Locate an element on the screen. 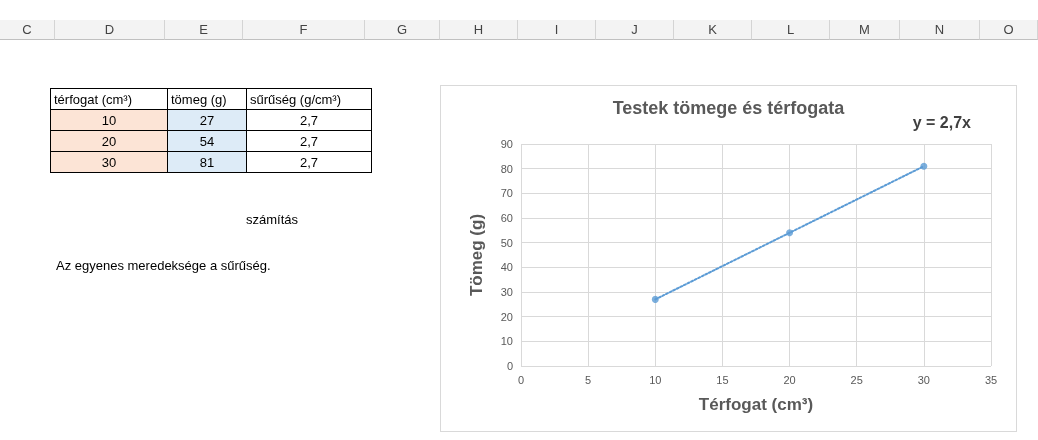 This screenshot has height=440, width=1038. text: térfogat (cm³) is located at coordinates (109, 99).